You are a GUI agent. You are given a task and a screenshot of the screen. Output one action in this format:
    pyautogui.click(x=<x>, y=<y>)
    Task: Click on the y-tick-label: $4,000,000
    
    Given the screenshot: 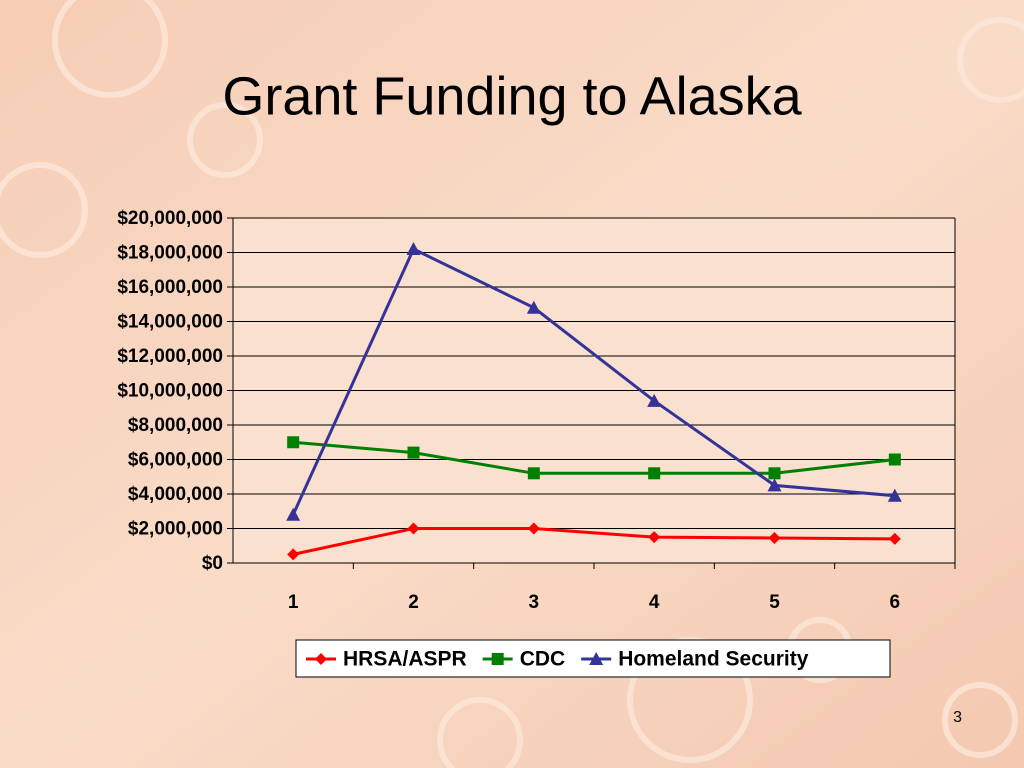 What is the action you would take?
    pyautogui.click(x=175, y=494)
    